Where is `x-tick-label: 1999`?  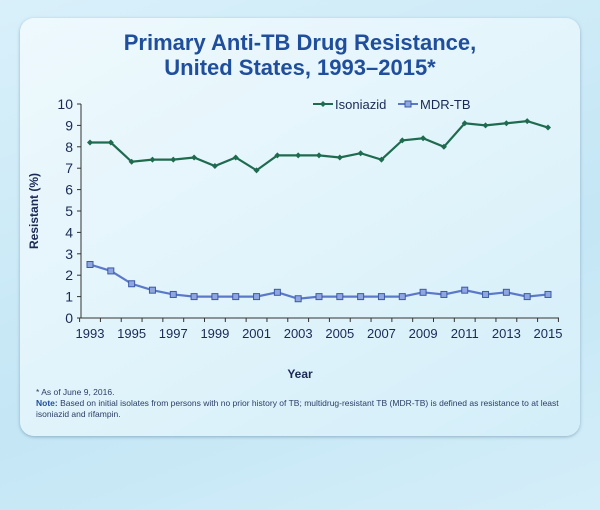 x-tick-label: 1999 is located at coordinates (214, 333).